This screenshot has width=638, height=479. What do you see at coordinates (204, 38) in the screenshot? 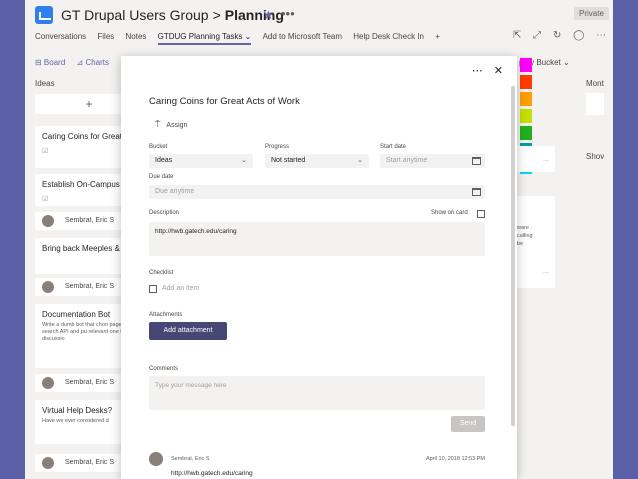
I see `tab-planning-tasks: GTDUG Planning Tasks ⌄` at bounding box center [204, 38].